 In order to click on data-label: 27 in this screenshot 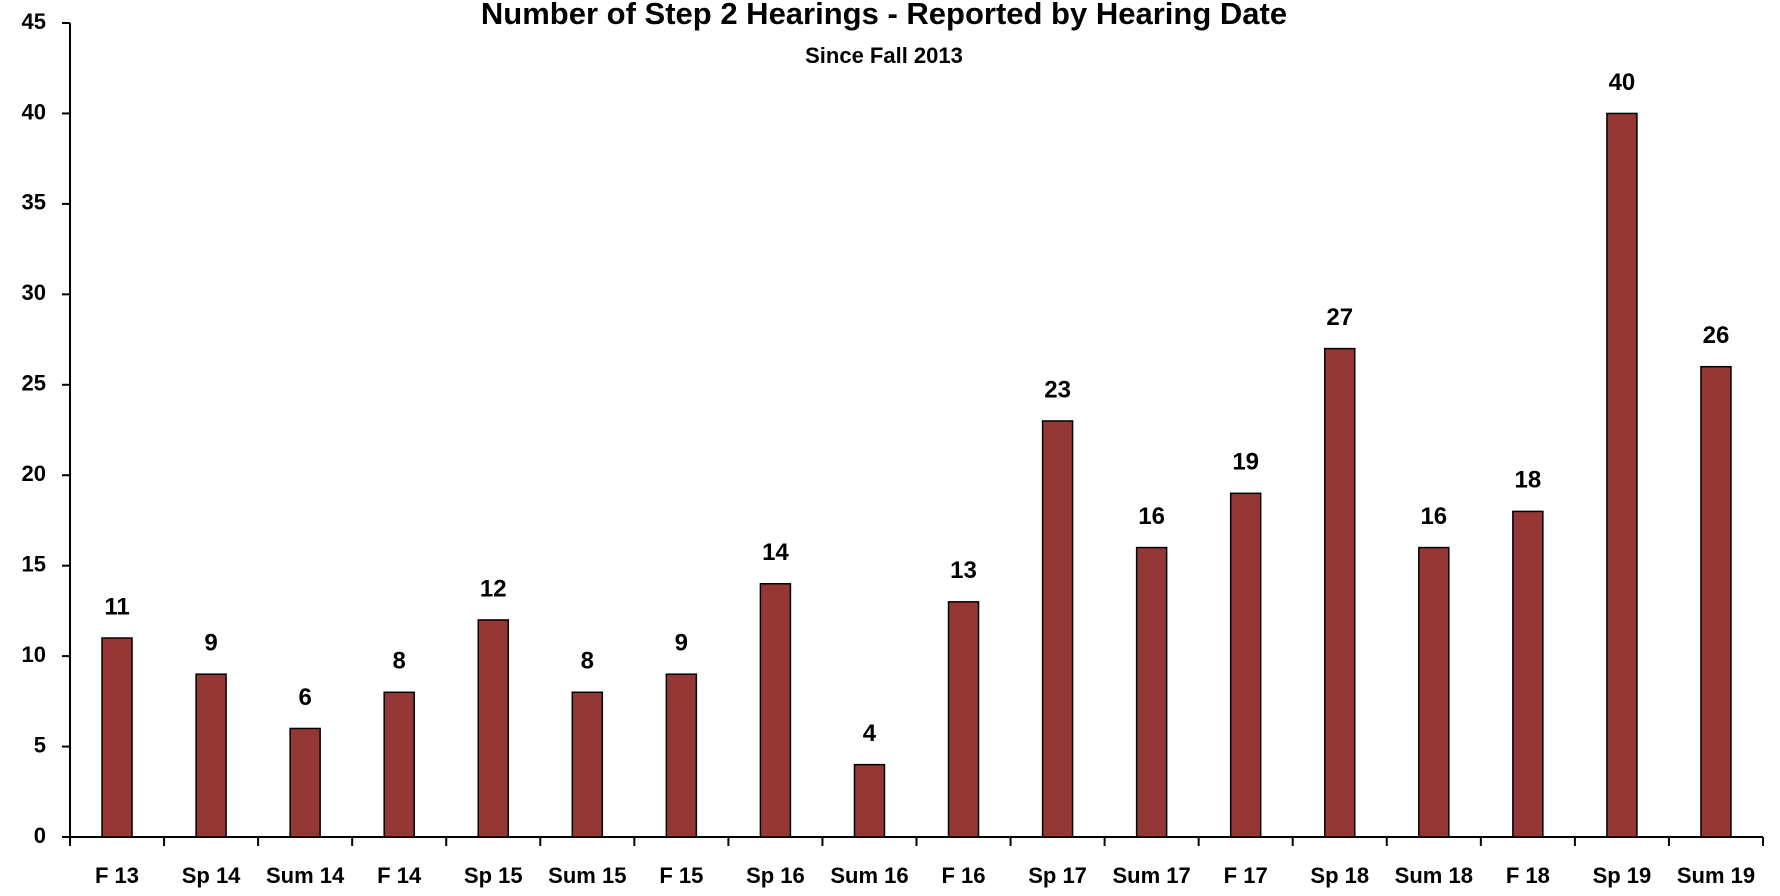, I will do `click(1339, 317)`.